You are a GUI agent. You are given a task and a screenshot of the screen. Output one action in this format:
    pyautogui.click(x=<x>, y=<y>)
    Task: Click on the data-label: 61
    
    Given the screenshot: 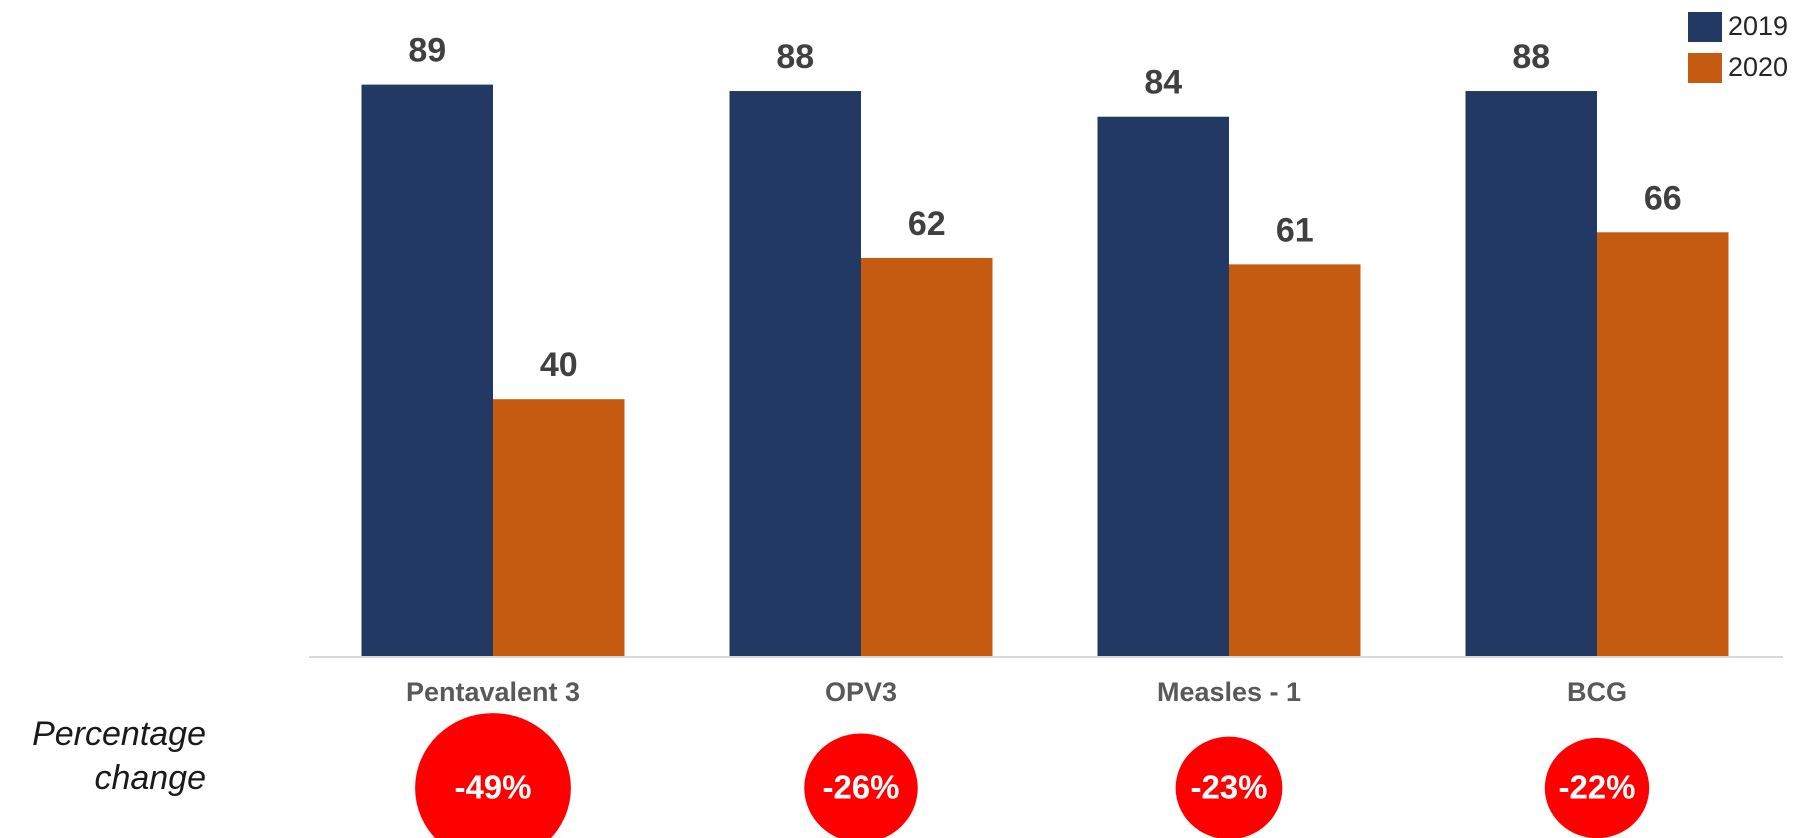 What is the action you would take?
    pyautogui.click(x=1295, y=230)
    